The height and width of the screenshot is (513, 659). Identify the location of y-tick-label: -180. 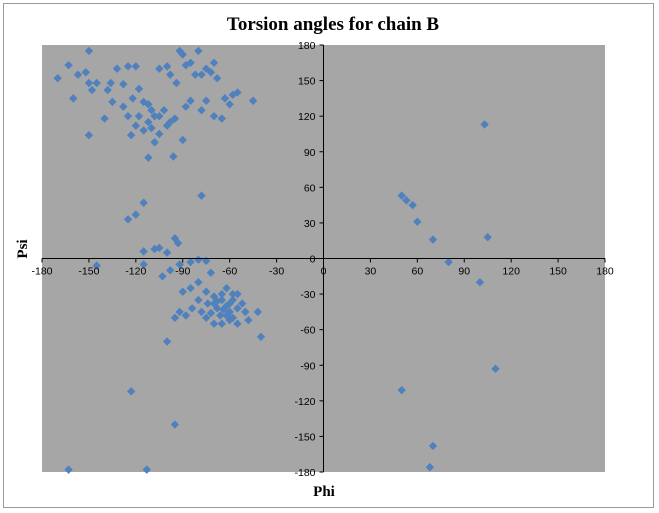
(304, 473).